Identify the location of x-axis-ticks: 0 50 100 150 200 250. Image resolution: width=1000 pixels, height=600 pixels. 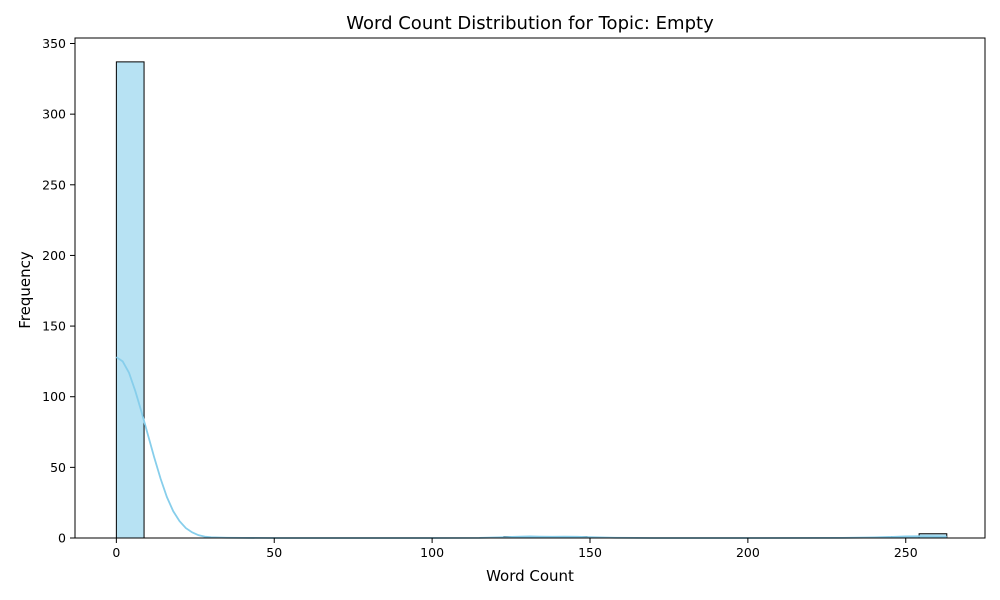
(515, 549).